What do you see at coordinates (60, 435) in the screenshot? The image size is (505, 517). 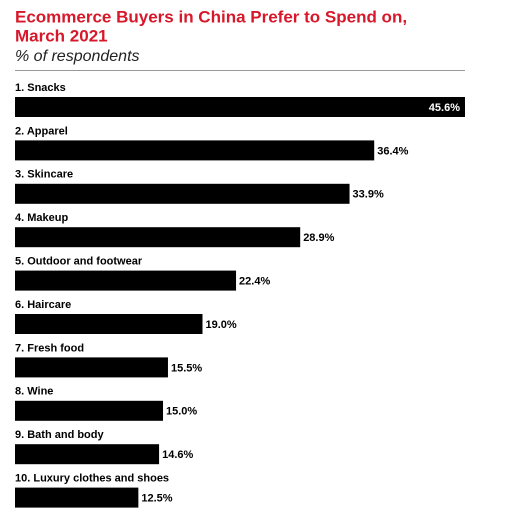 I see `category-label: 9. Bath and body` at bounding box center [60, 435].